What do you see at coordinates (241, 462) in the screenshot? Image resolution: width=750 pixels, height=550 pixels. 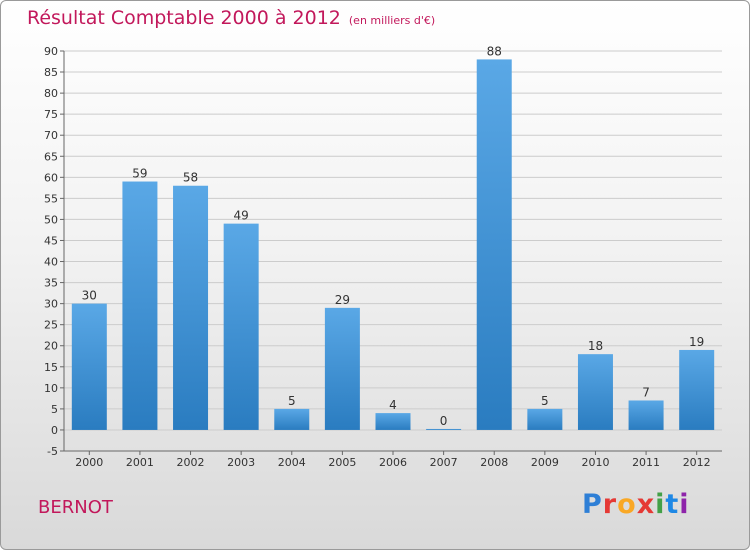 I see `x-tick-label: 2003` at bounding box center [241, 462].